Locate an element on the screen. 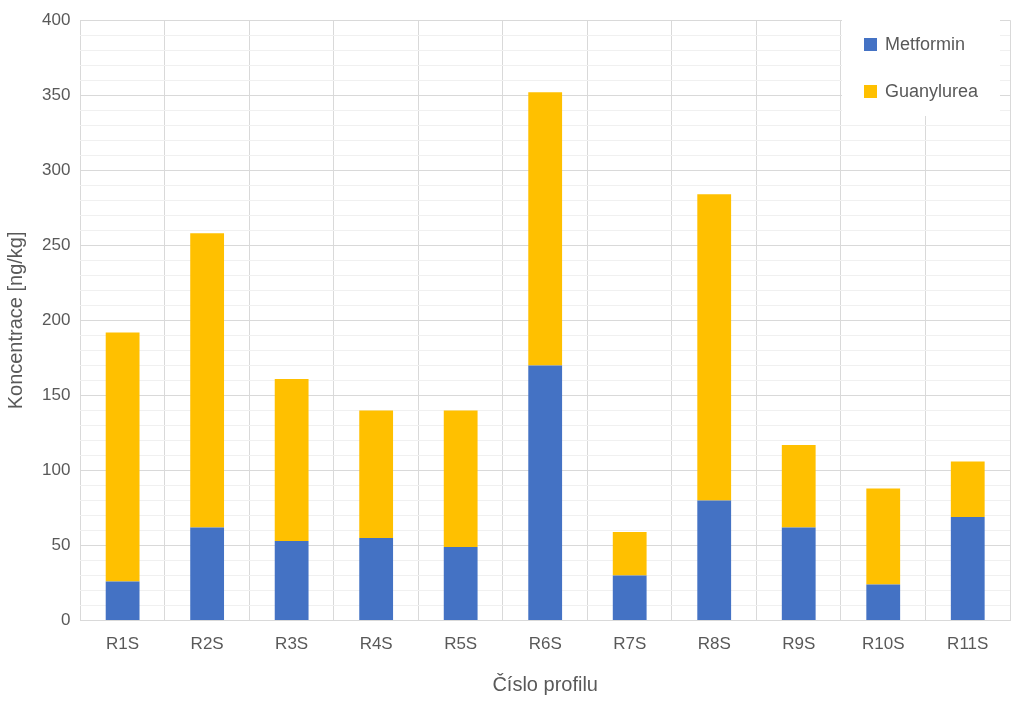 The height and width of the screenshot is (701, 1020). y-tick-label: 250 is located at coordinates (56, 245).